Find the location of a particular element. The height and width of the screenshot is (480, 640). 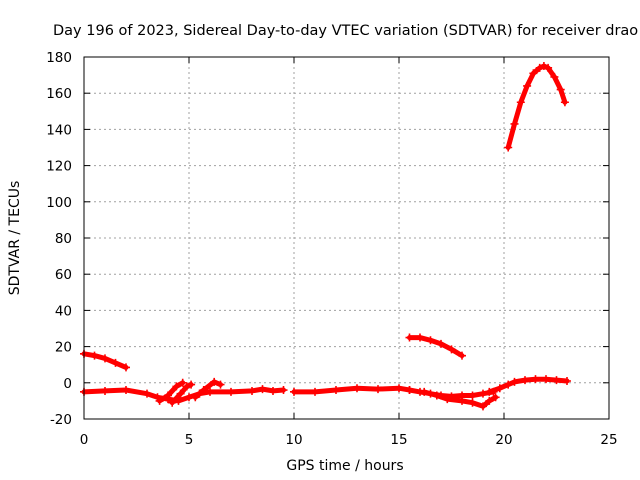

series-arc-late-high is located at coordinates (536, 107).